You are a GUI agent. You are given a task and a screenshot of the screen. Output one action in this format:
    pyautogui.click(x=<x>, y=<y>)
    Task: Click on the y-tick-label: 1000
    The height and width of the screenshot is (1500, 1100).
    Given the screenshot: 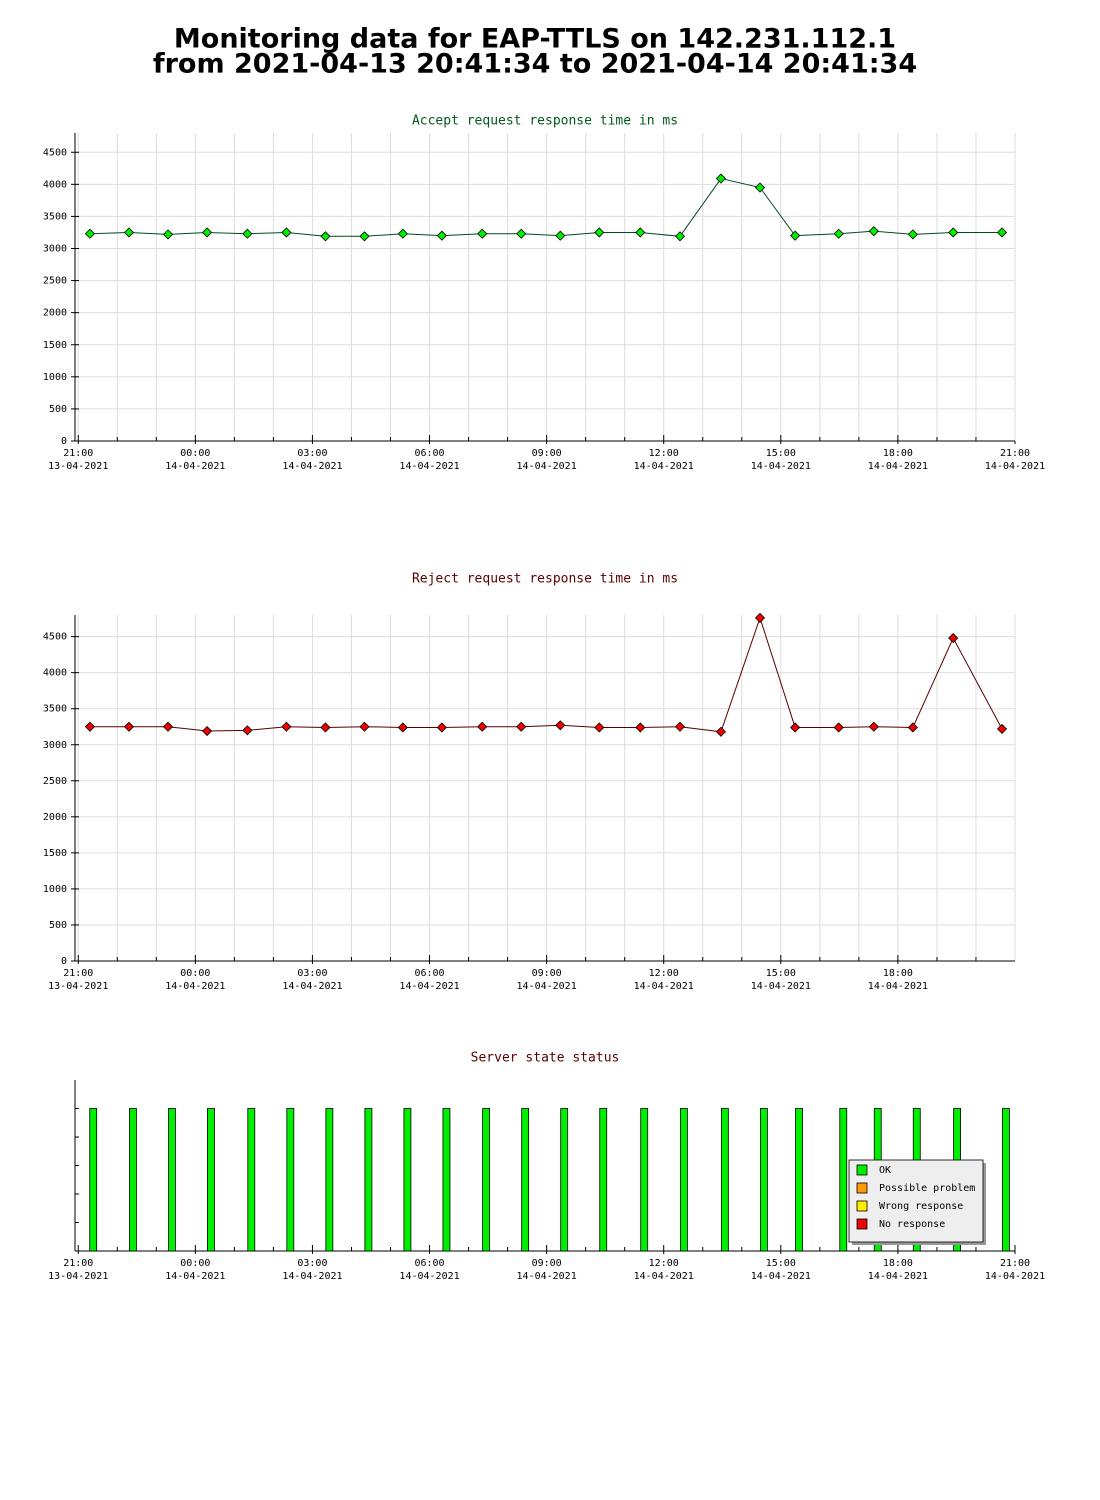 What is the action you would take?
    pyautogui.click(x=55, y=889)
    